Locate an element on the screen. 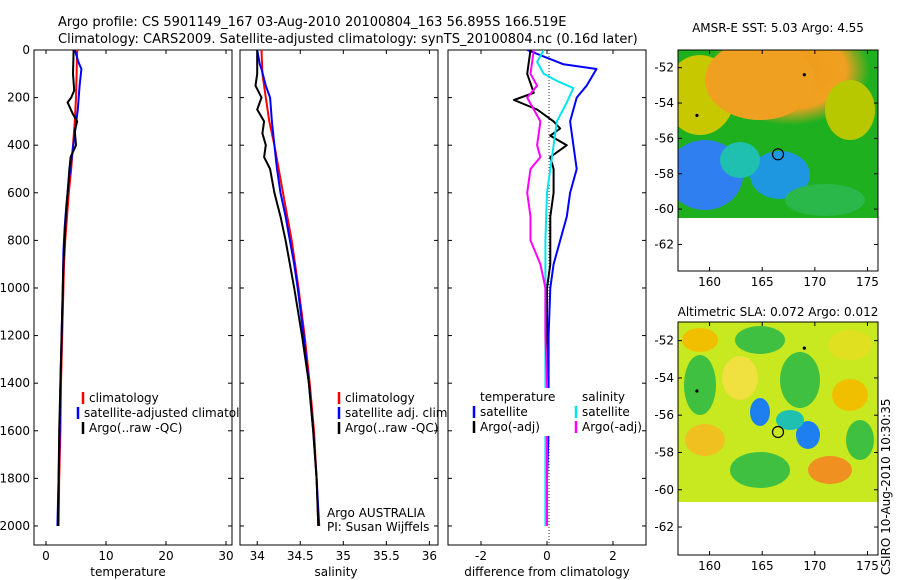  x-tick-label: 20 is located at coordinates (165, 556).